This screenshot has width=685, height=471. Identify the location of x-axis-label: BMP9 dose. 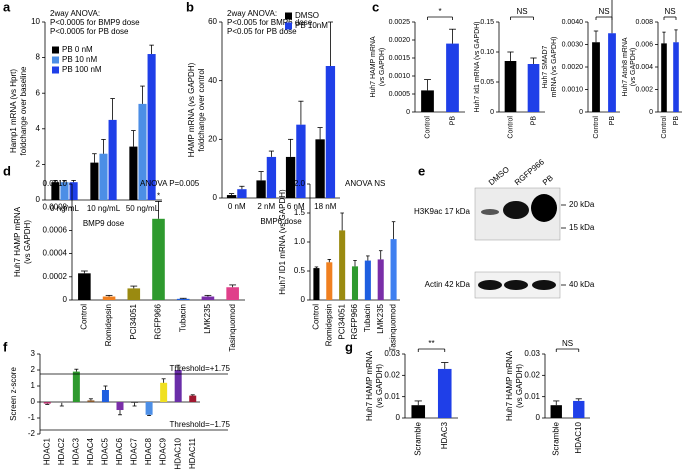
(104, 223).